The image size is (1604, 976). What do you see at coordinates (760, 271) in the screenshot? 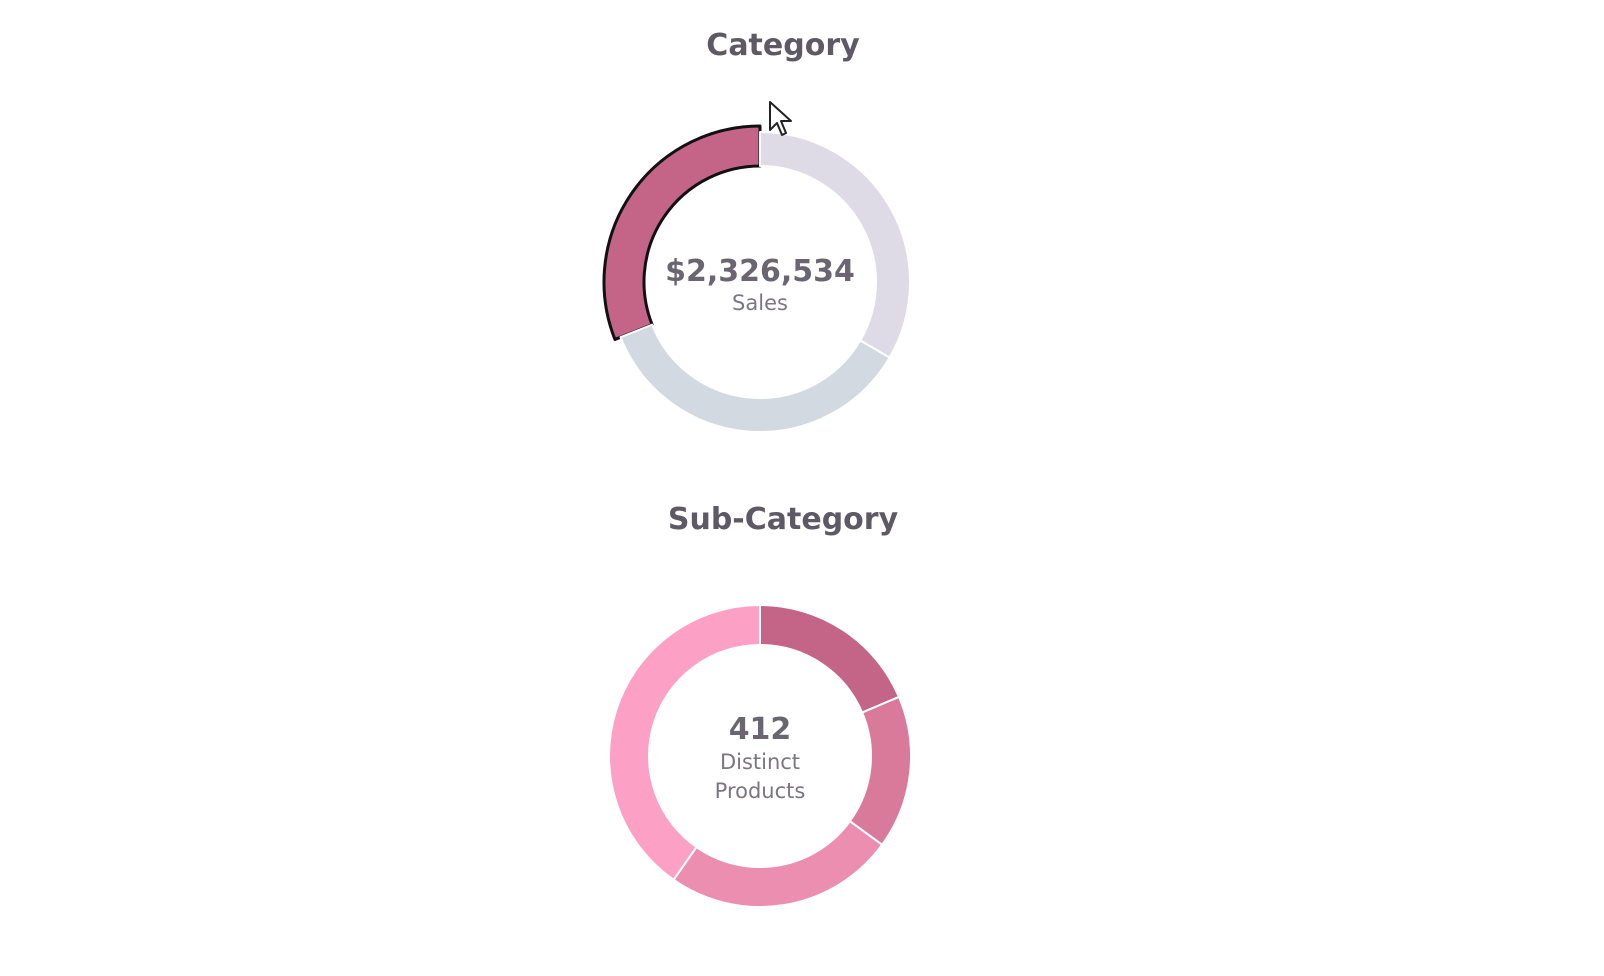
I see `category-center-value: $2,326,534` at bounding box center [760, 271].